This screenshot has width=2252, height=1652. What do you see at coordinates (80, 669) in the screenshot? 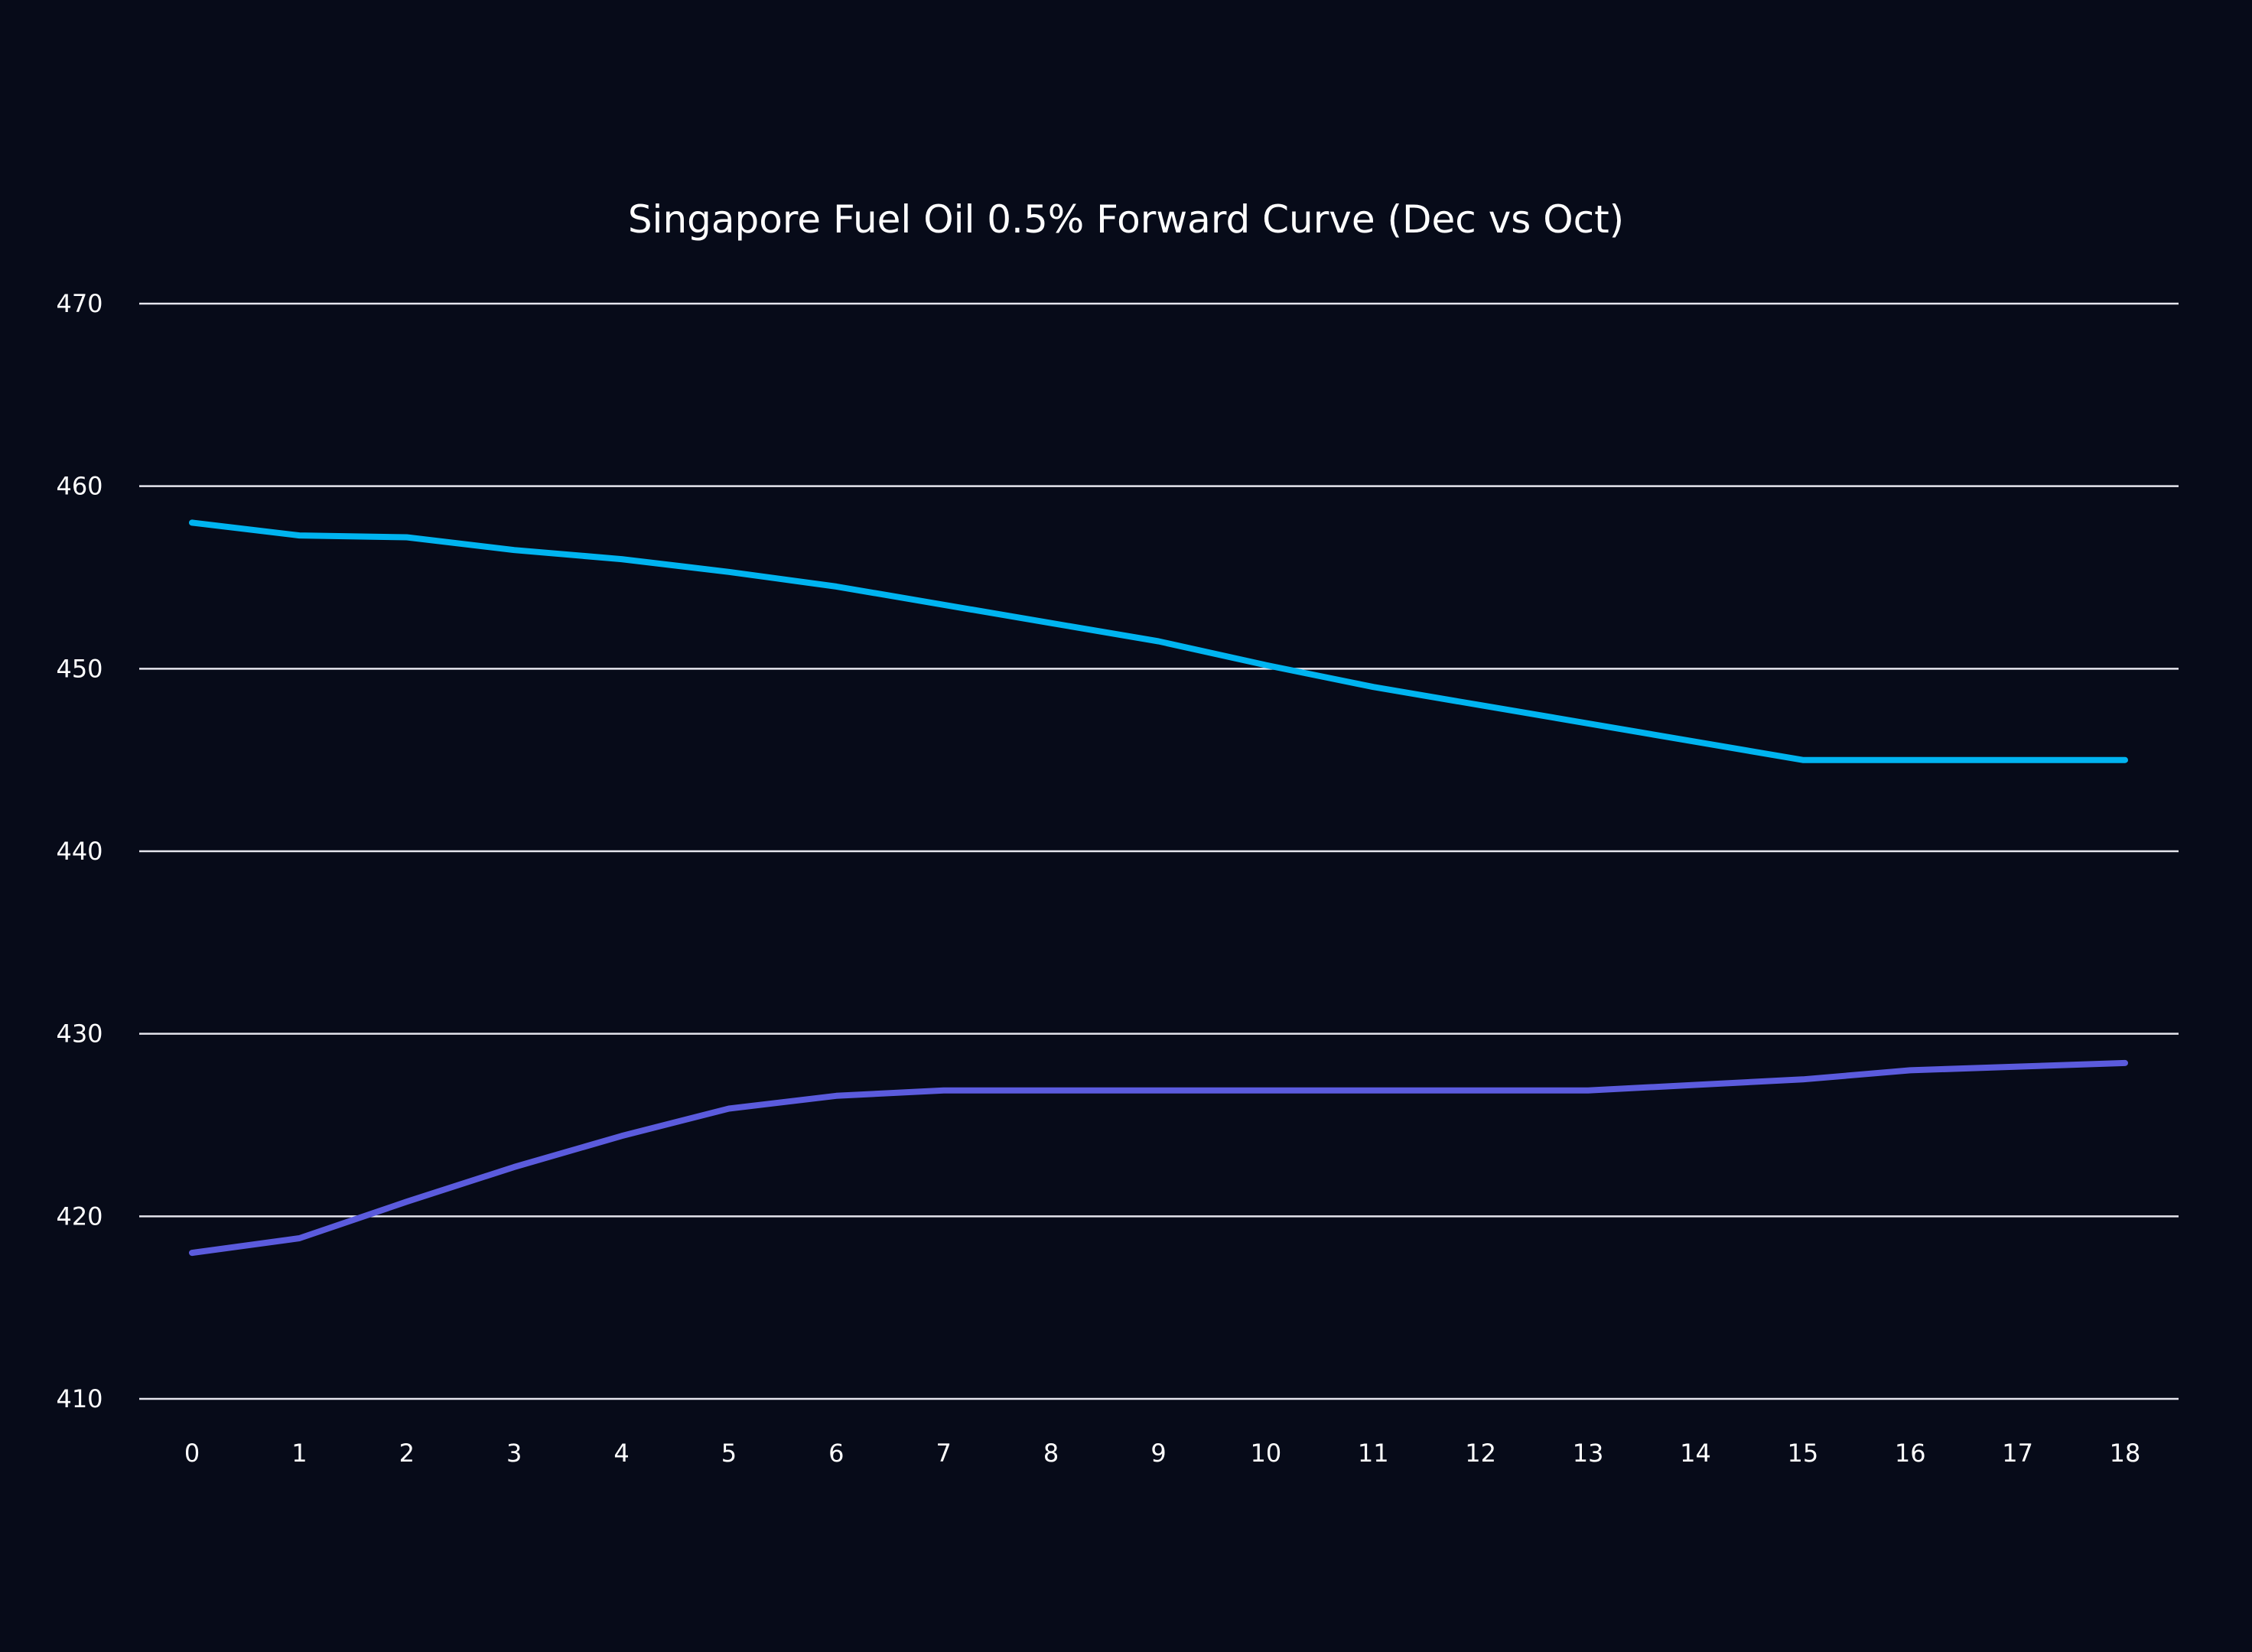
I see `y-tick-label: 450` at bounding box center [80, 669].